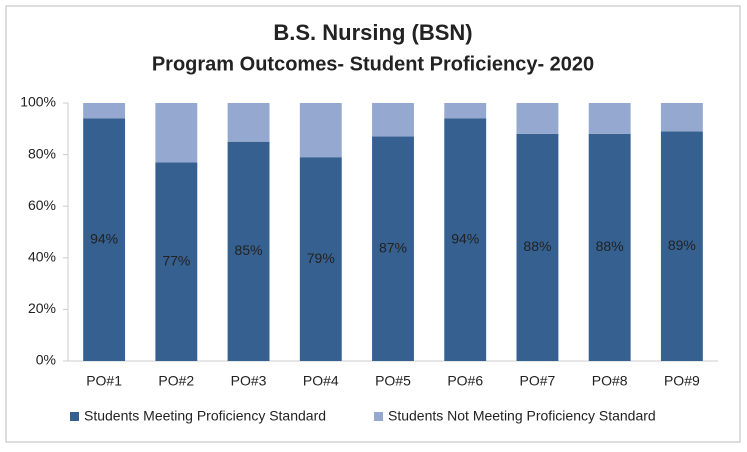  What do you see at coordinates (372, 32) in the screenshot?
I see `chart-title: B.S. Nursing (BSN)` at bounding box center [372, 32].